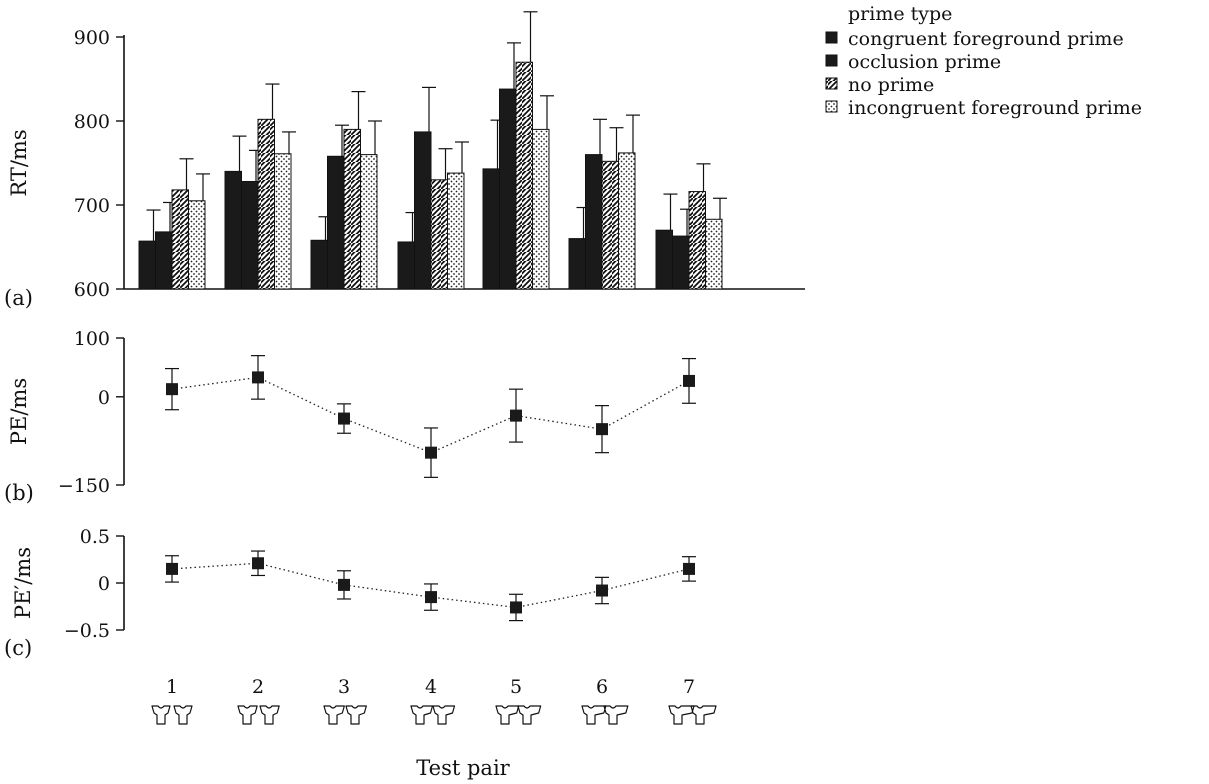 This screenshot has height=784, width=1209. What do you see at coordinates (516, 687) in the screenshot?
I see `x-tick-label: 5` at bounding box center [516, 687].